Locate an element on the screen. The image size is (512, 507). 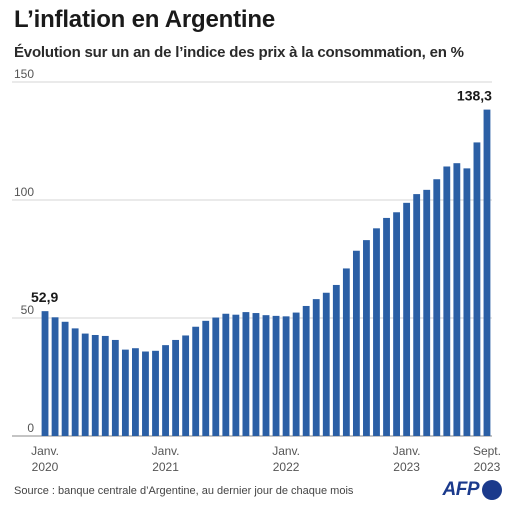
x-tick-label: 2022 is located at coordinates (286, 467).